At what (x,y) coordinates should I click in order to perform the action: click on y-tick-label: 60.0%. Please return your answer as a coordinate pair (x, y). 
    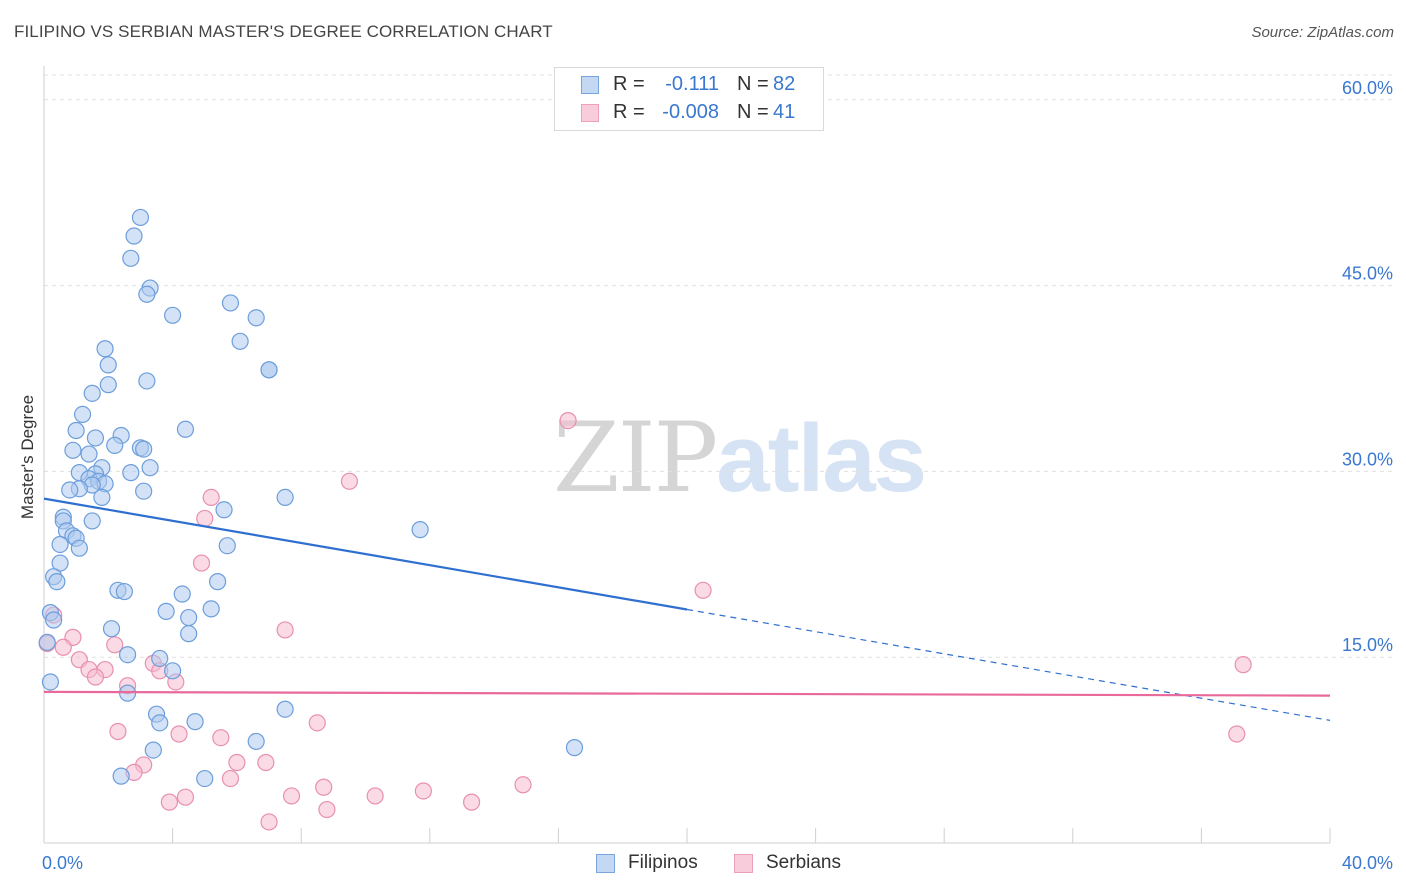
    Looking at the image, I should click on (1367, 88).